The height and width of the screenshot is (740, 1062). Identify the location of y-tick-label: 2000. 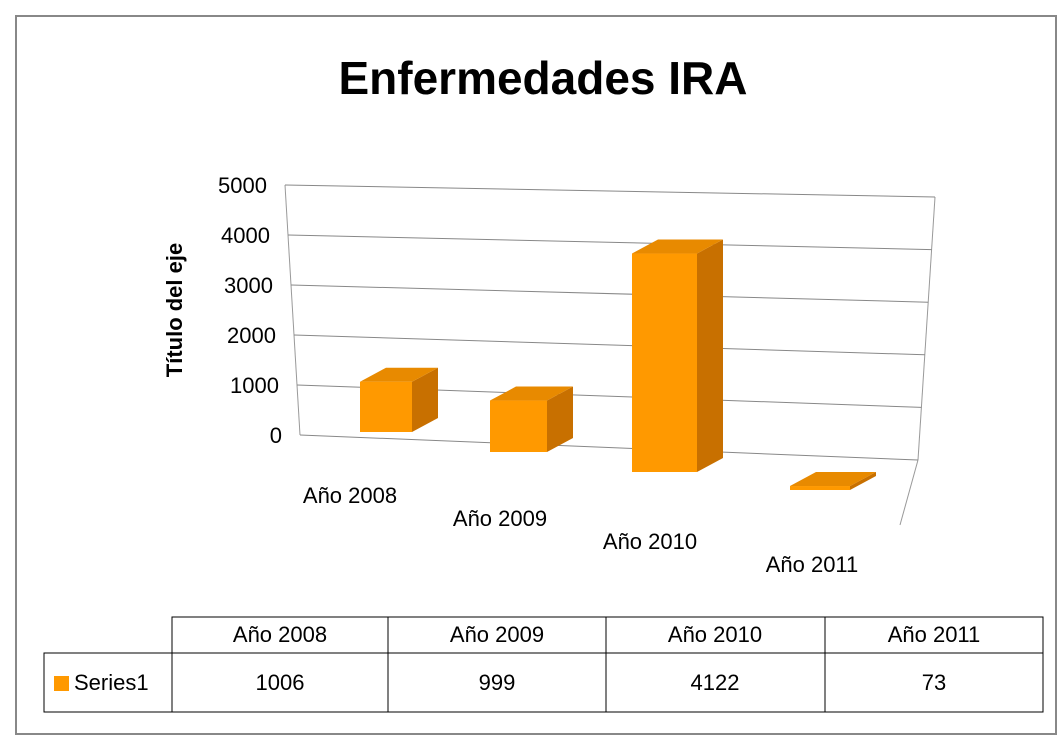
(251, 335).